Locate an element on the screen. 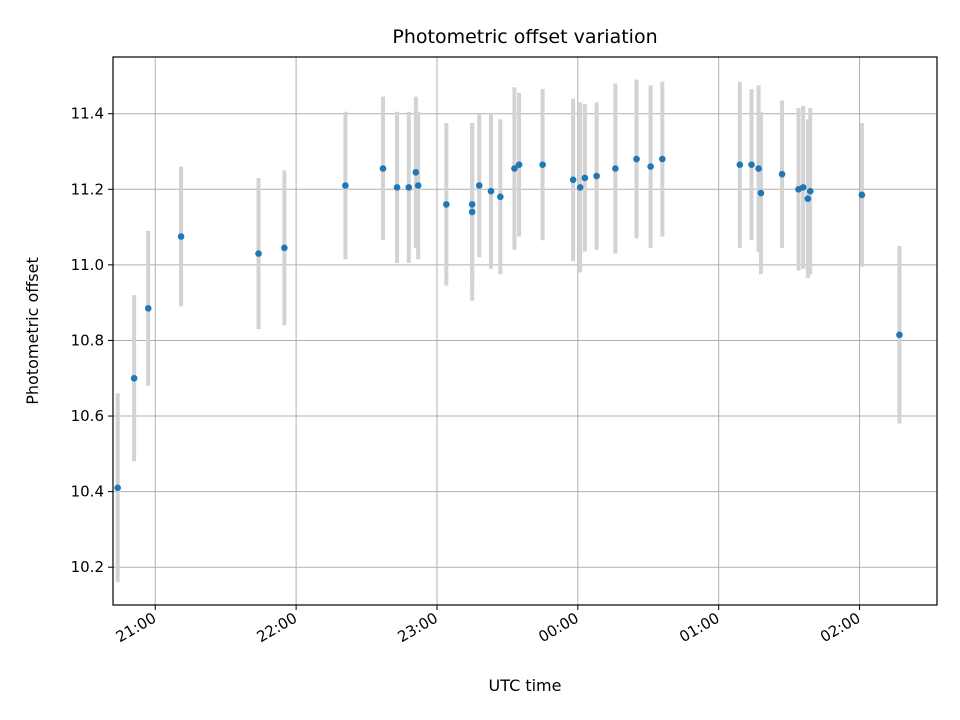 The width and height of the screenshot is (960, 720). chart-title: Photometric offset variation is located at coordinates (524, 37).